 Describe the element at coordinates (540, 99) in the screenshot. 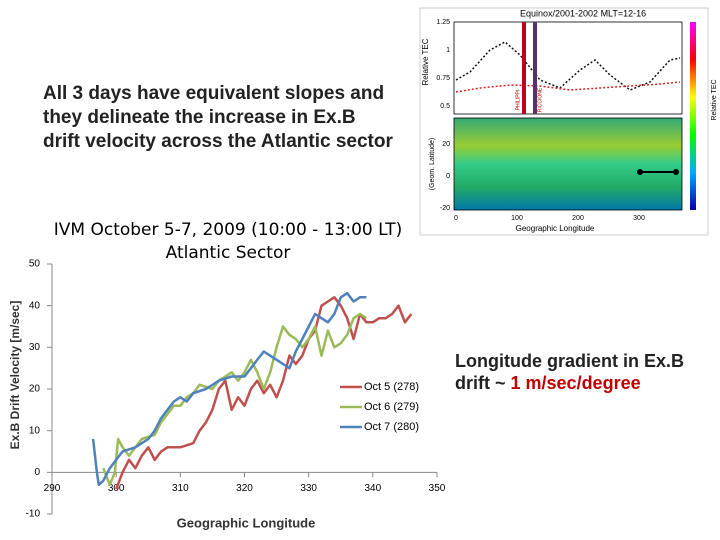

I see `inset-label: RICCIONE` at that location.